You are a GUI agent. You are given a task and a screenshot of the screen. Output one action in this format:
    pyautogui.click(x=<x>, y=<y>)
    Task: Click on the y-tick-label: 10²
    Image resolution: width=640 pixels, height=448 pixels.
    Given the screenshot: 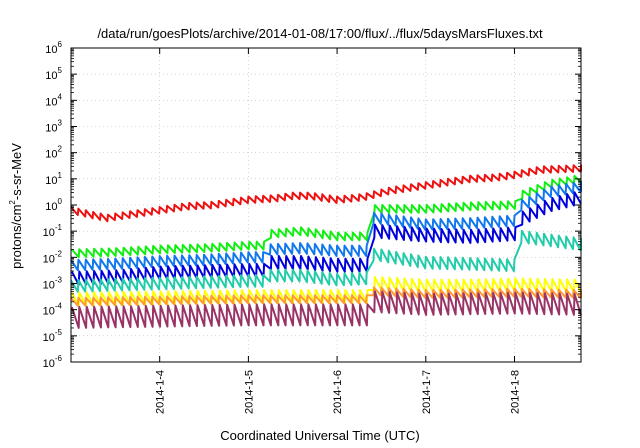 What is the action you would take?
    pyautogui.click(x=53, y=153)
    